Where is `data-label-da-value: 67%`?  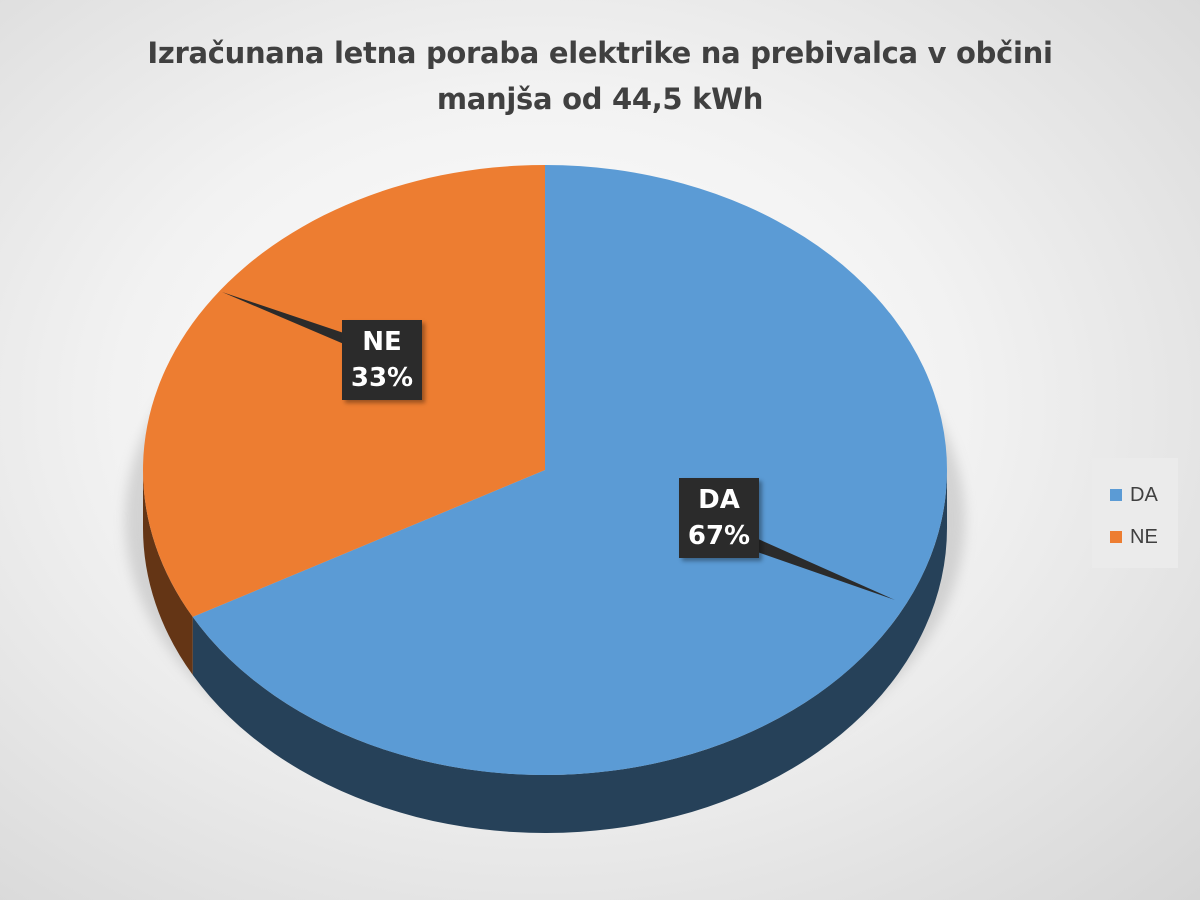 data-label-da-value: 67% is located at coordinates (719, 536).